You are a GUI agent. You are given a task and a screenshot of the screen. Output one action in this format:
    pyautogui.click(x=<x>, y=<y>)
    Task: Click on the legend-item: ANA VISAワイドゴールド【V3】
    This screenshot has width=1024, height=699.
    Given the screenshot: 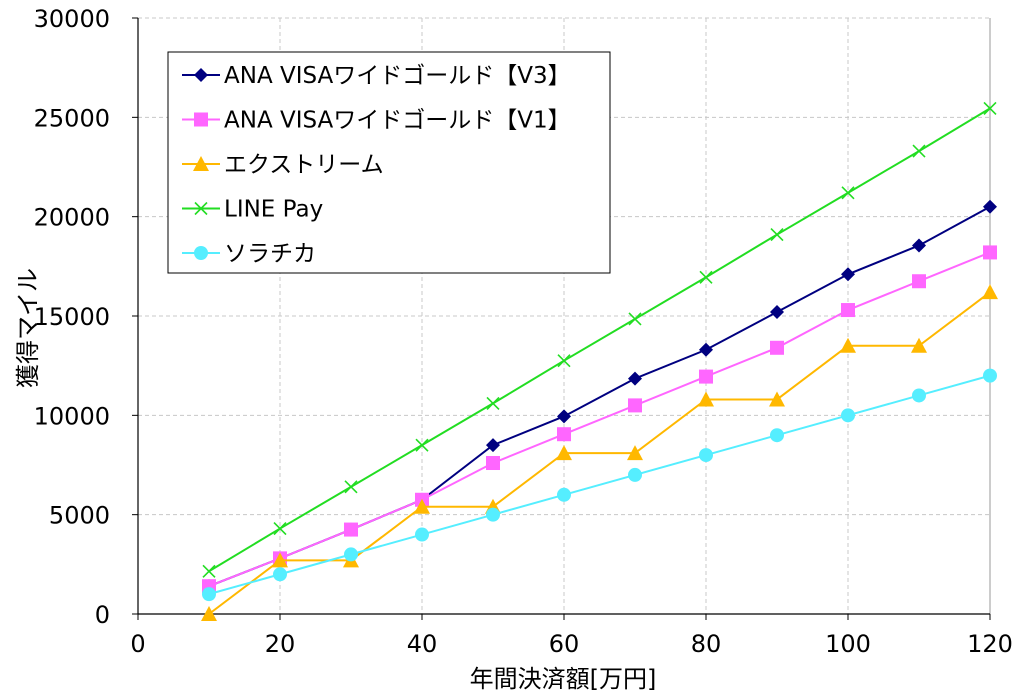 What is the action you would take?
    pyautogui.click(x=376, y=76)
    